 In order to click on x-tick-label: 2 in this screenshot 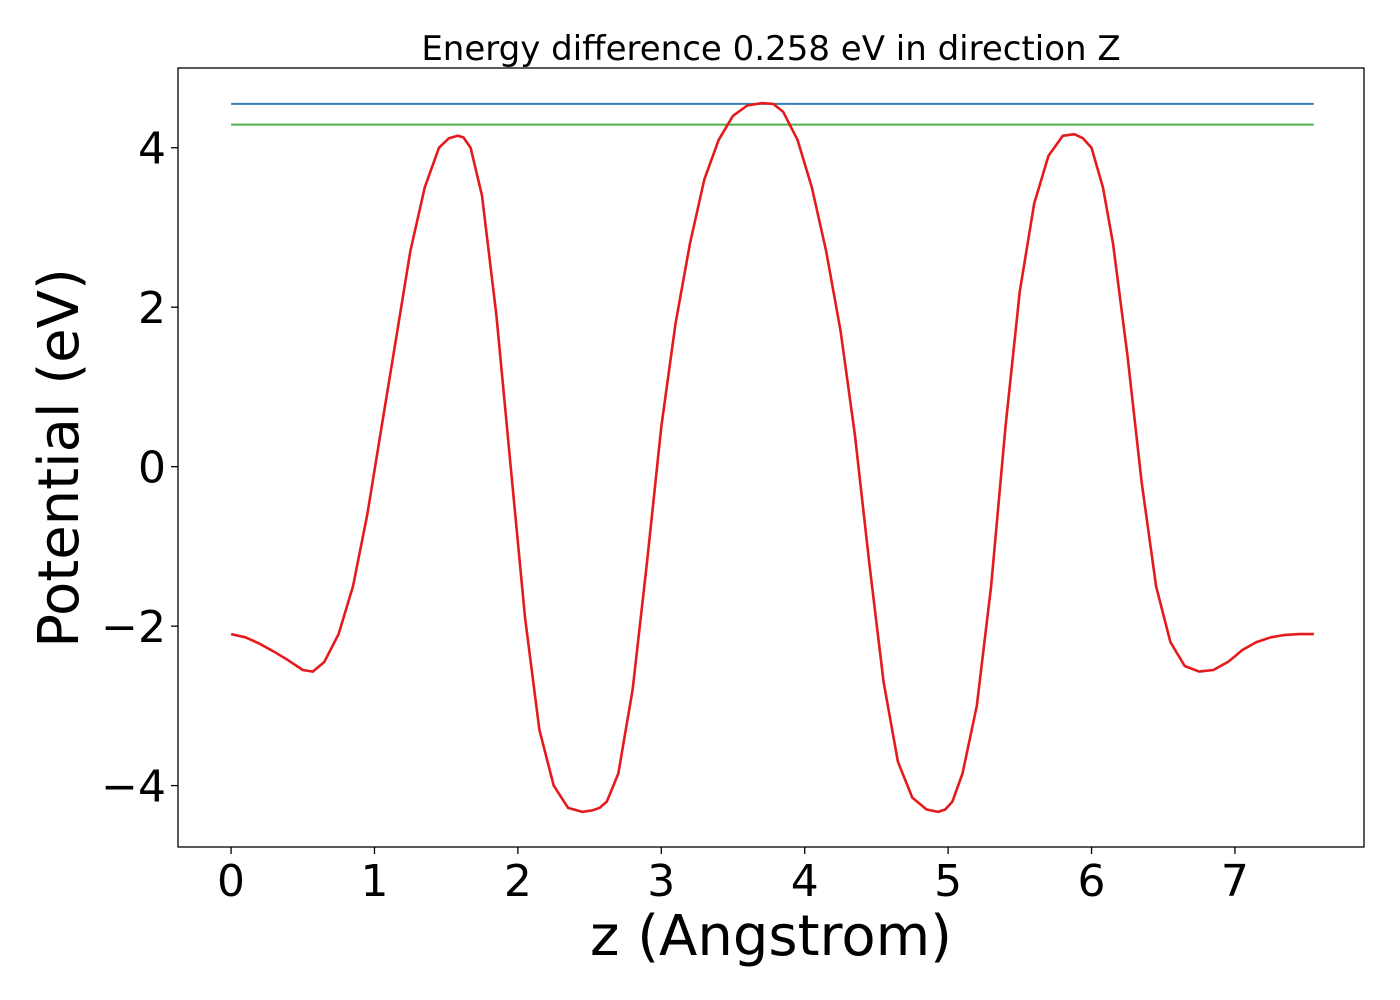, I will do `click(518, 881)`.